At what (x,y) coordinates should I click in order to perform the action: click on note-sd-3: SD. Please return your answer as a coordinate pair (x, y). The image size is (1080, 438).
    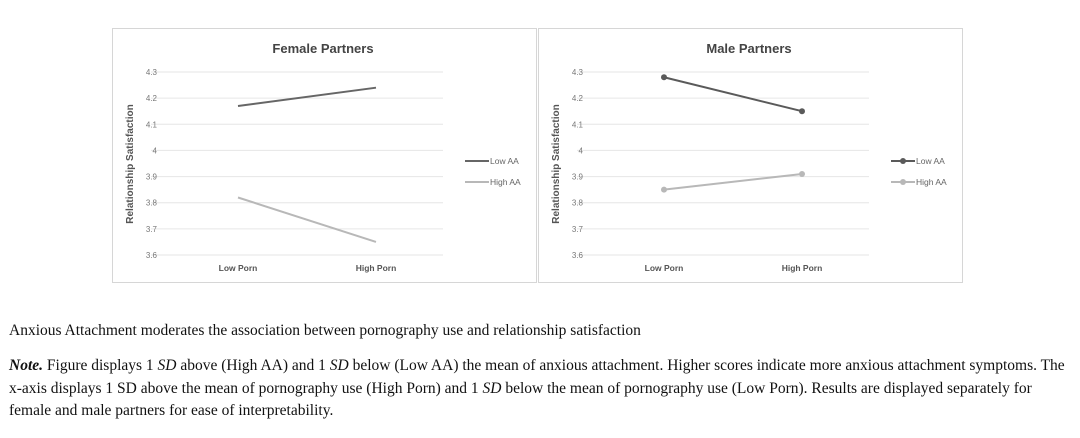
    Looking at the image, I should click on (492, 388).